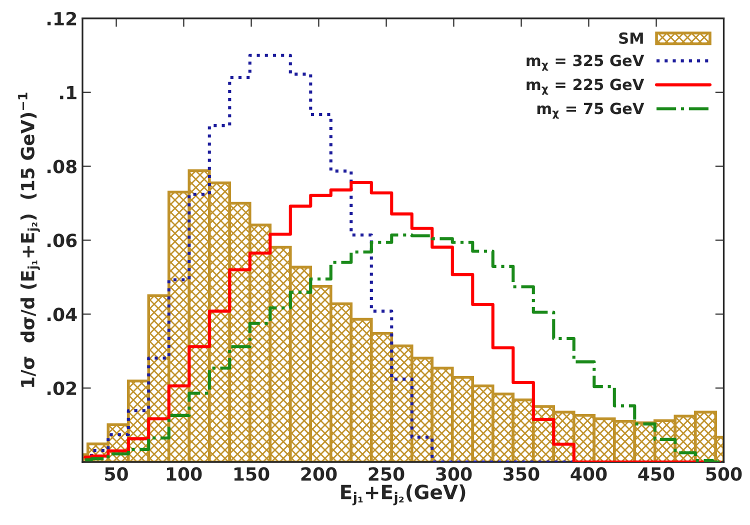  What do you see at coordinates (631, 38) in the screenshot?
I see `legend-label: SM` at bounding box center [631, 38].